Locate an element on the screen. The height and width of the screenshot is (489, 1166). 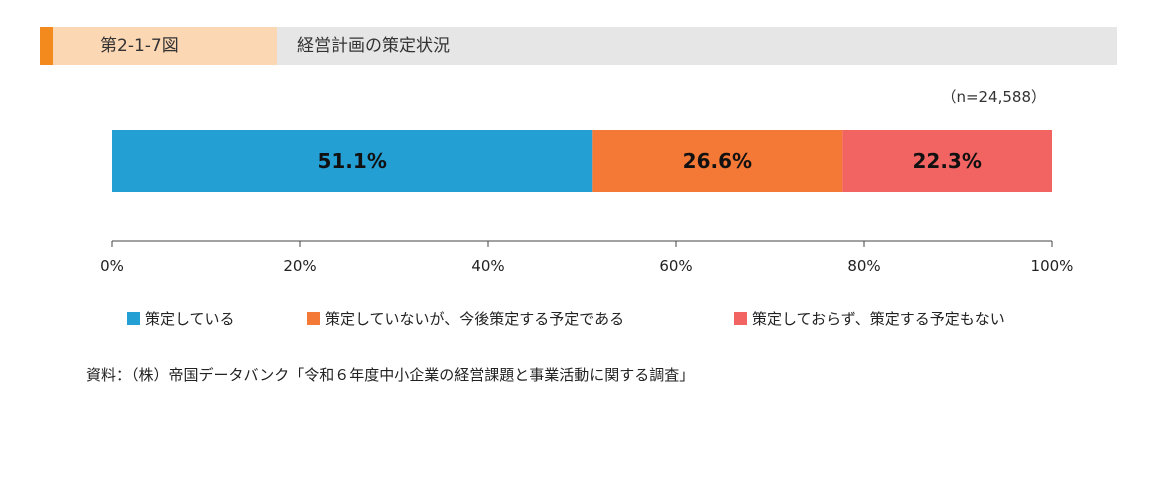
legend-label-2: 策定していないが、今後策定する予定である is located at coordinates (475, 319).